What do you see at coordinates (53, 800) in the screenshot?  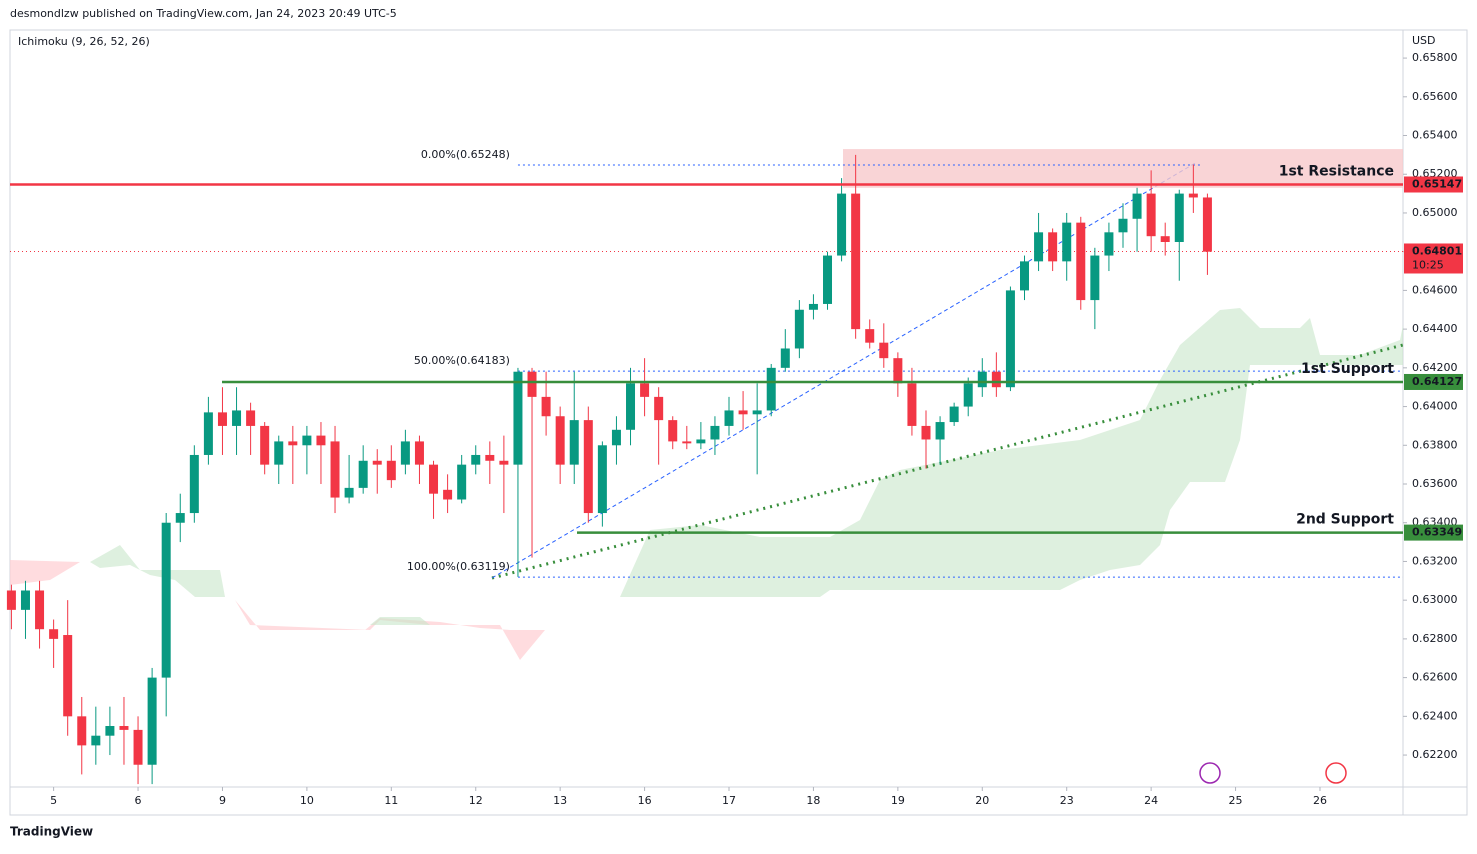 I see `x-tick-label: 5` at bounding box center [53, 800].